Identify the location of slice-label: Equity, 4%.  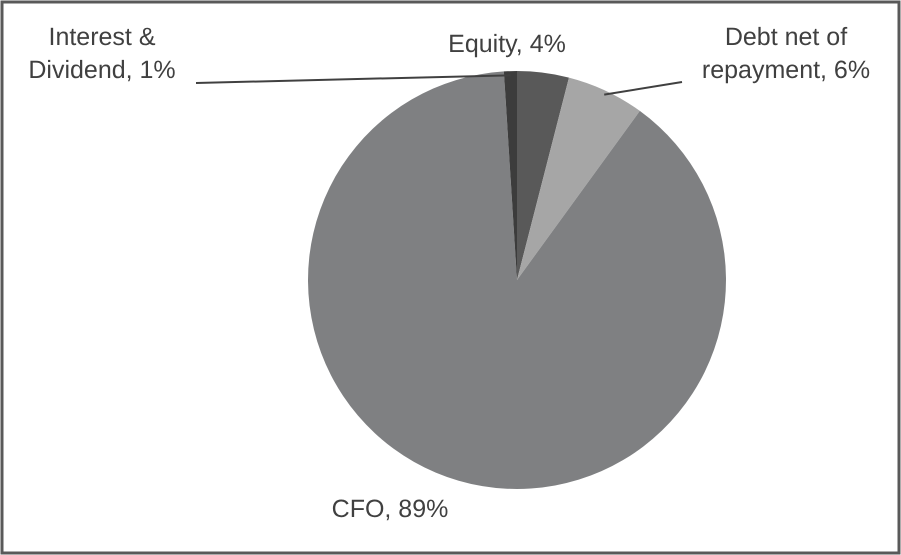
(507, 44).